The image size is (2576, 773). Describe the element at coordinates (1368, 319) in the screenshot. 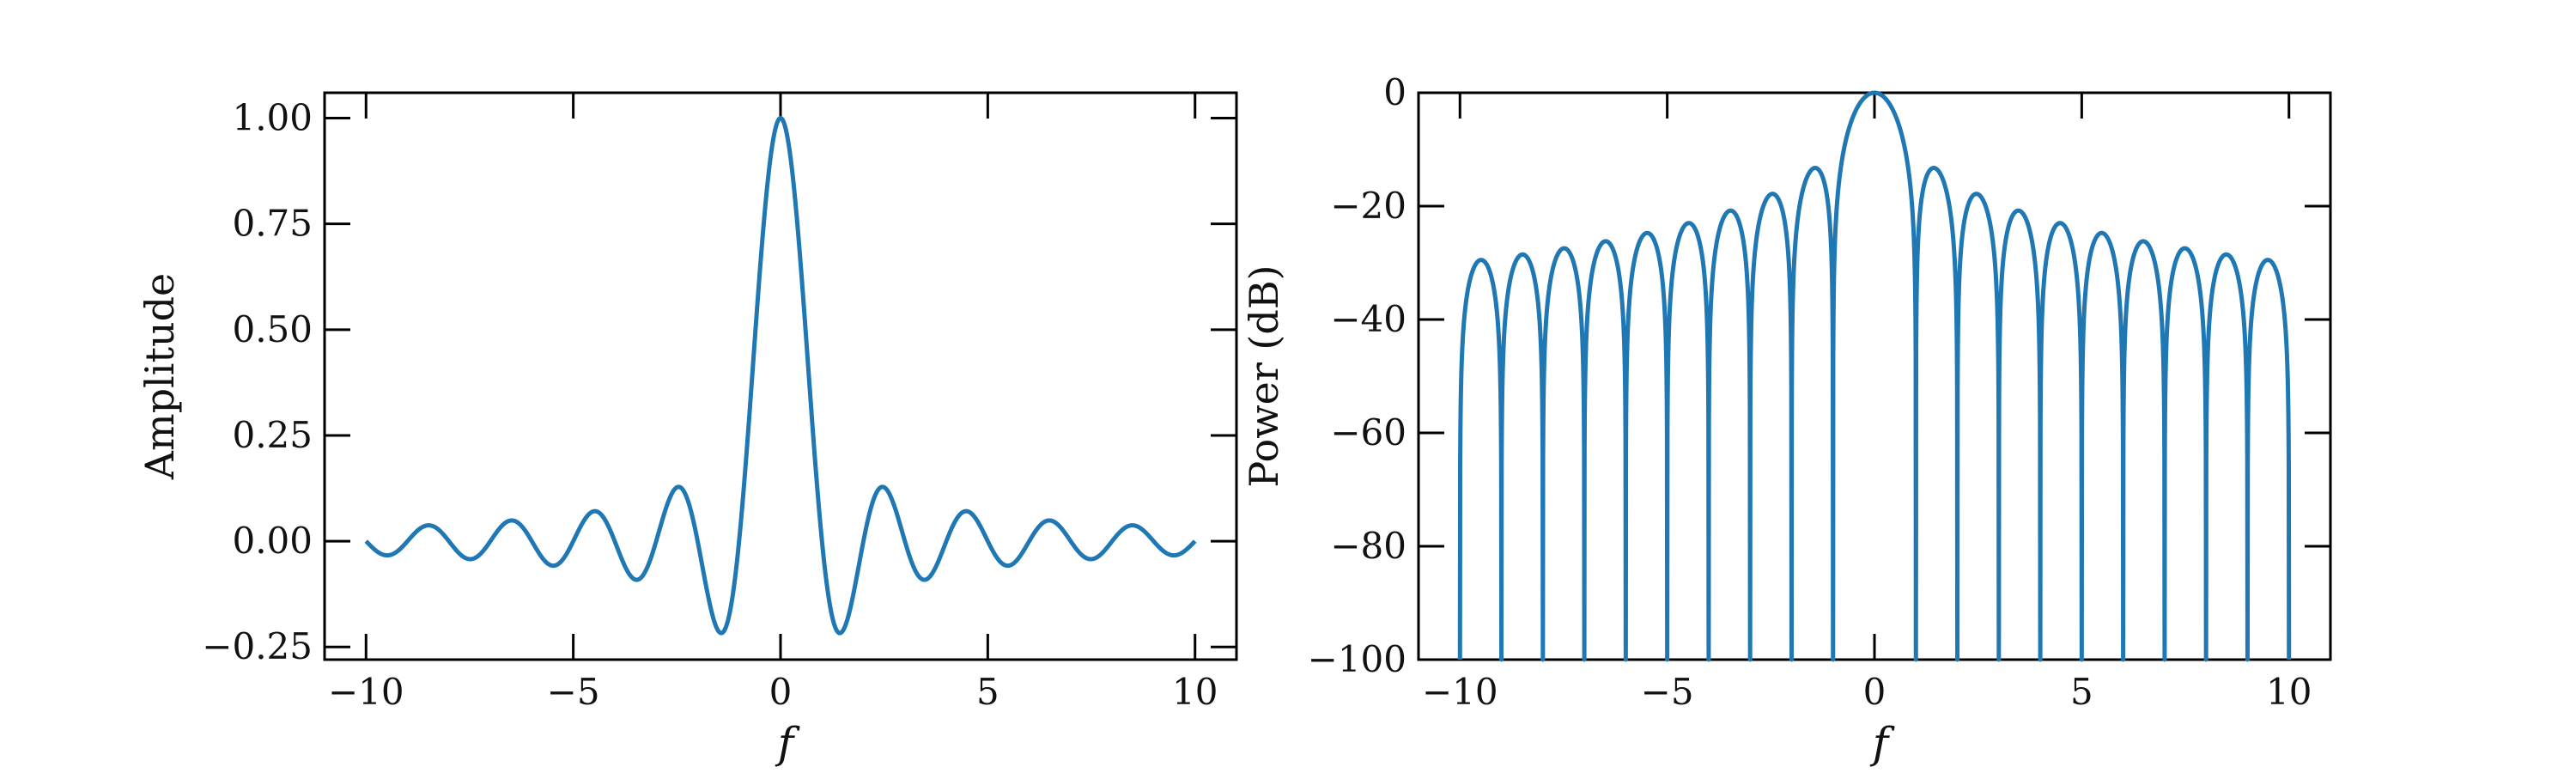

I see `y-tick-label: −40` at that location.